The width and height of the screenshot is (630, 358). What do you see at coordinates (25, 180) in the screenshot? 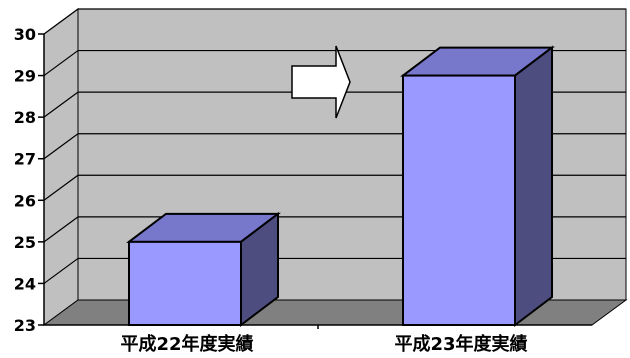
I see `y-tick-labels: 23 24 25 26 27 28 29 30` at bounding box center [25, 180].